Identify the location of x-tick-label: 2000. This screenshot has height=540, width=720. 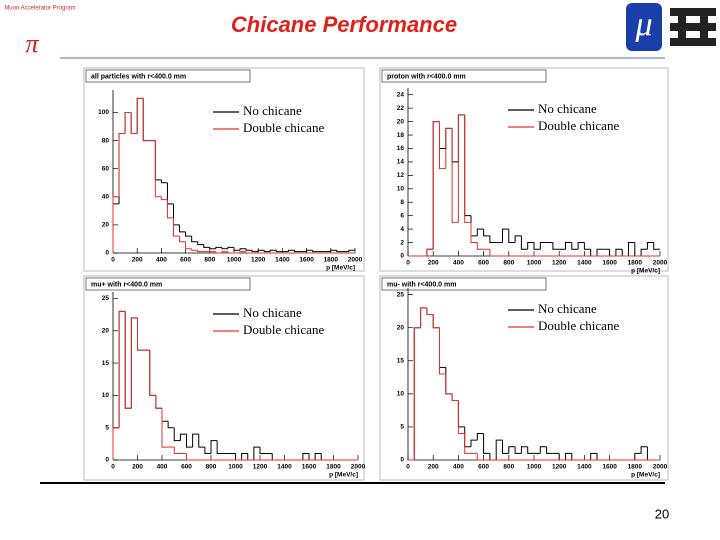
(660, 263).